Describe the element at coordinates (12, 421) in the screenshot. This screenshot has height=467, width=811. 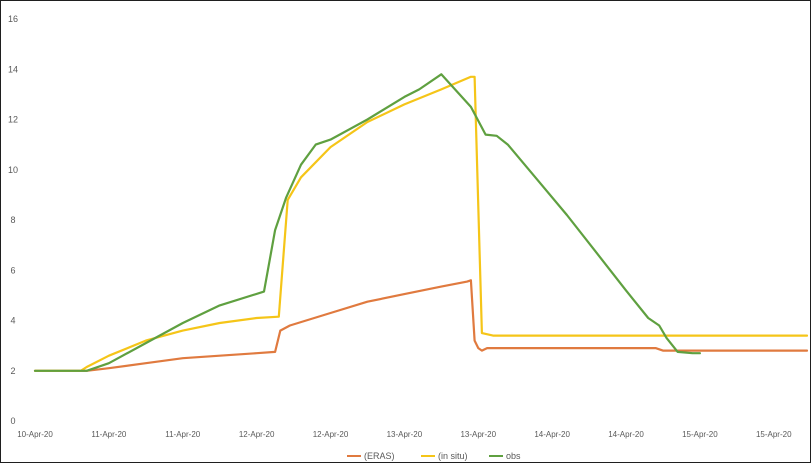
I see `y-tick-label: 0` at that location.